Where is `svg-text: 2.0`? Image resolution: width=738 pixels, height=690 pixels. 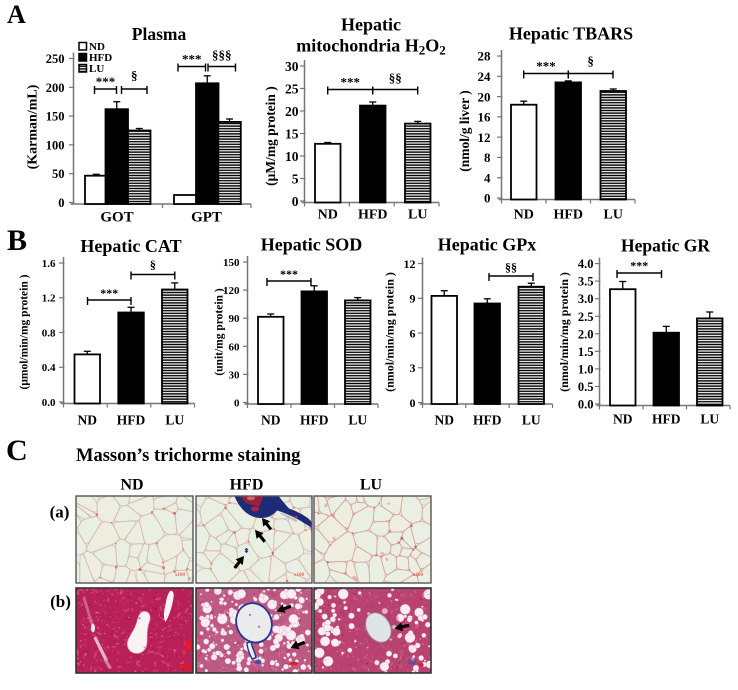
svg-text: 2.0 is located at coordinates (586, 334).